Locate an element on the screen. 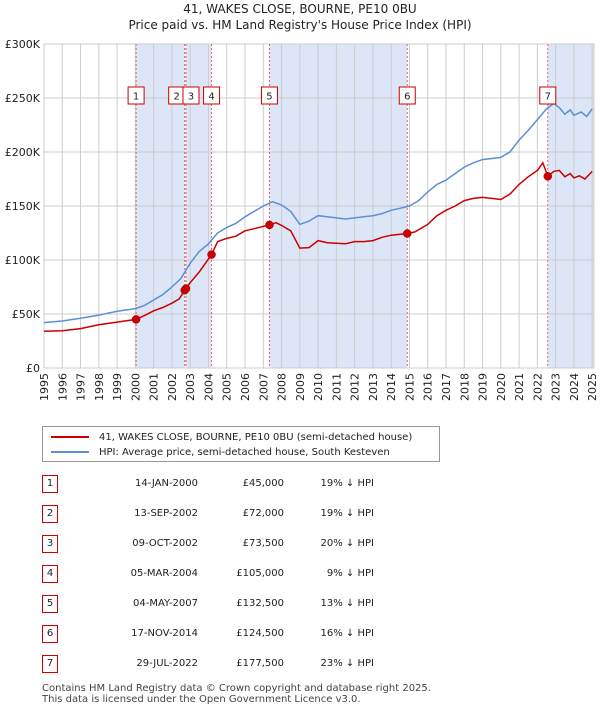 The width and height of the screenshot is (600, 710). x-tick-label: 2017 is located at coordinates (446, 387).